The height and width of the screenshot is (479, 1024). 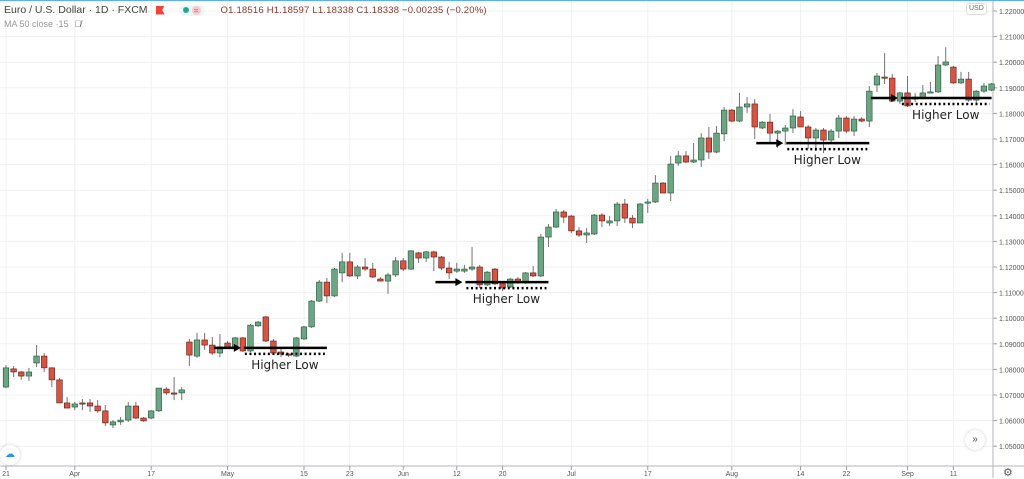 What do you see at coordinates (1011, 242) in the screenshot?
I see `y-tick-label: 1.13000` at bounding box center [1011, 242].